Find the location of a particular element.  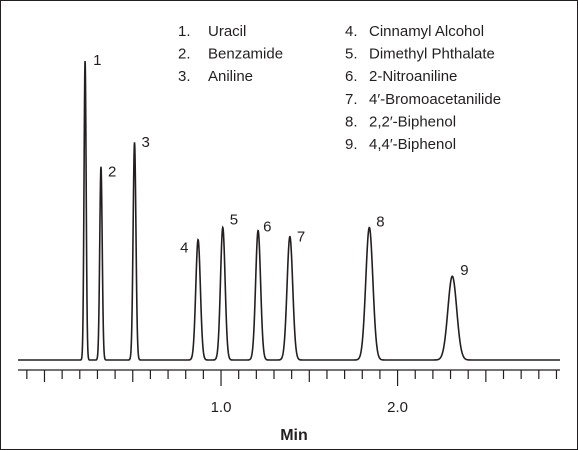

x-axis: 1.0 2.0 is located at coordinates (289, 392).